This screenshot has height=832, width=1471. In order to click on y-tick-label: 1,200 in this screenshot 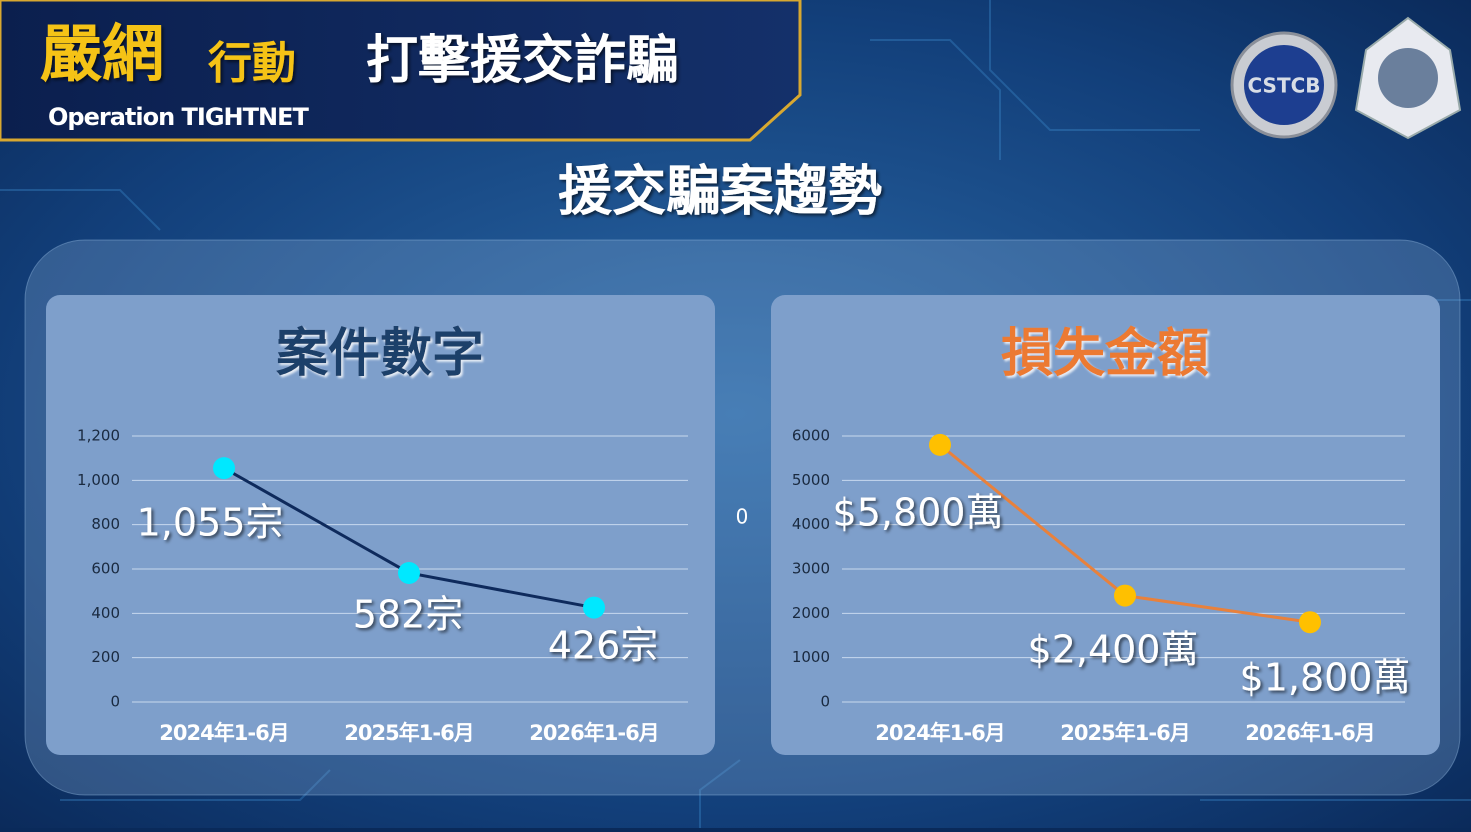, I will do `click(98, 436)`.